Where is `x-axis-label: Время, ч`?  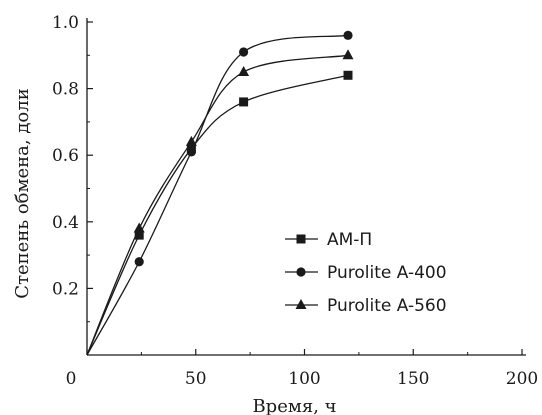 x-axis-label: Время, ч is located at coordinates (294, 405).